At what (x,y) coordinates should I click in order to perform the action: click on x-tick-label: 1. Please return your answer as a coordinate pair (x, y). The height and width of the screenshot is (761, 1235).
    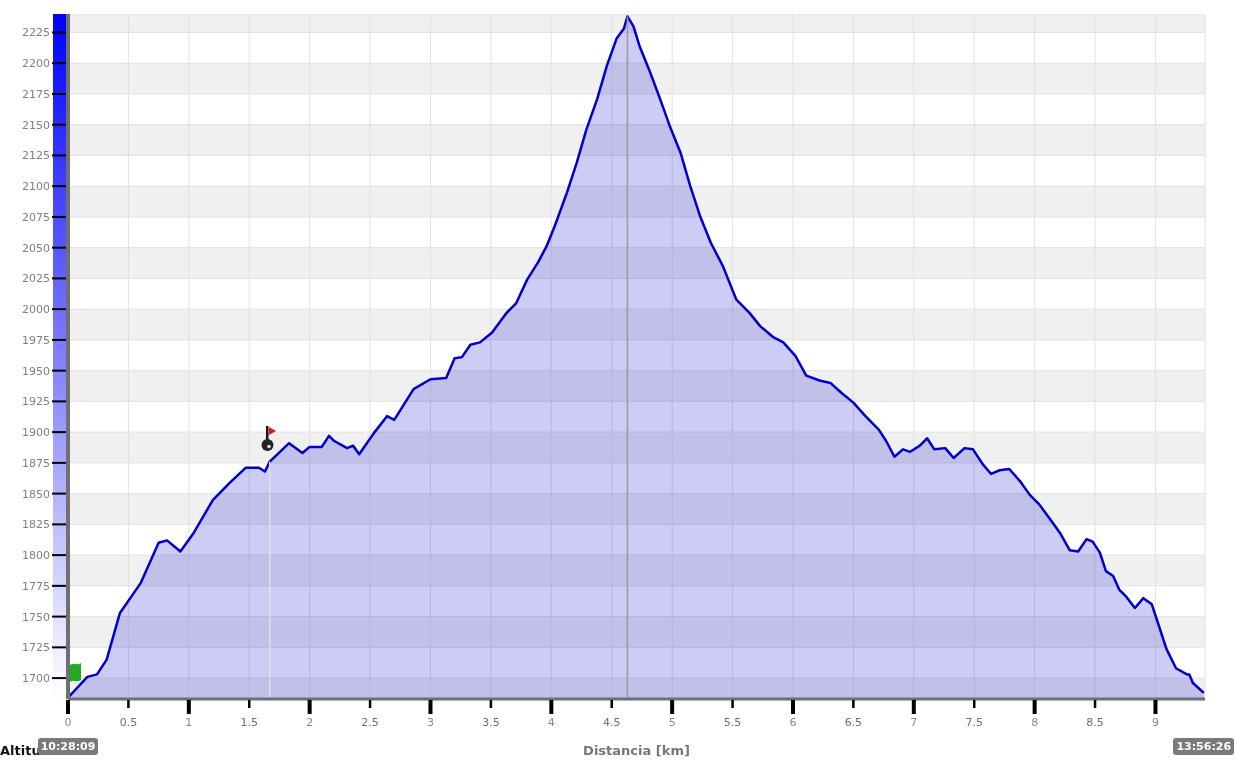
    Looking at the image, I should click on (189, 722).